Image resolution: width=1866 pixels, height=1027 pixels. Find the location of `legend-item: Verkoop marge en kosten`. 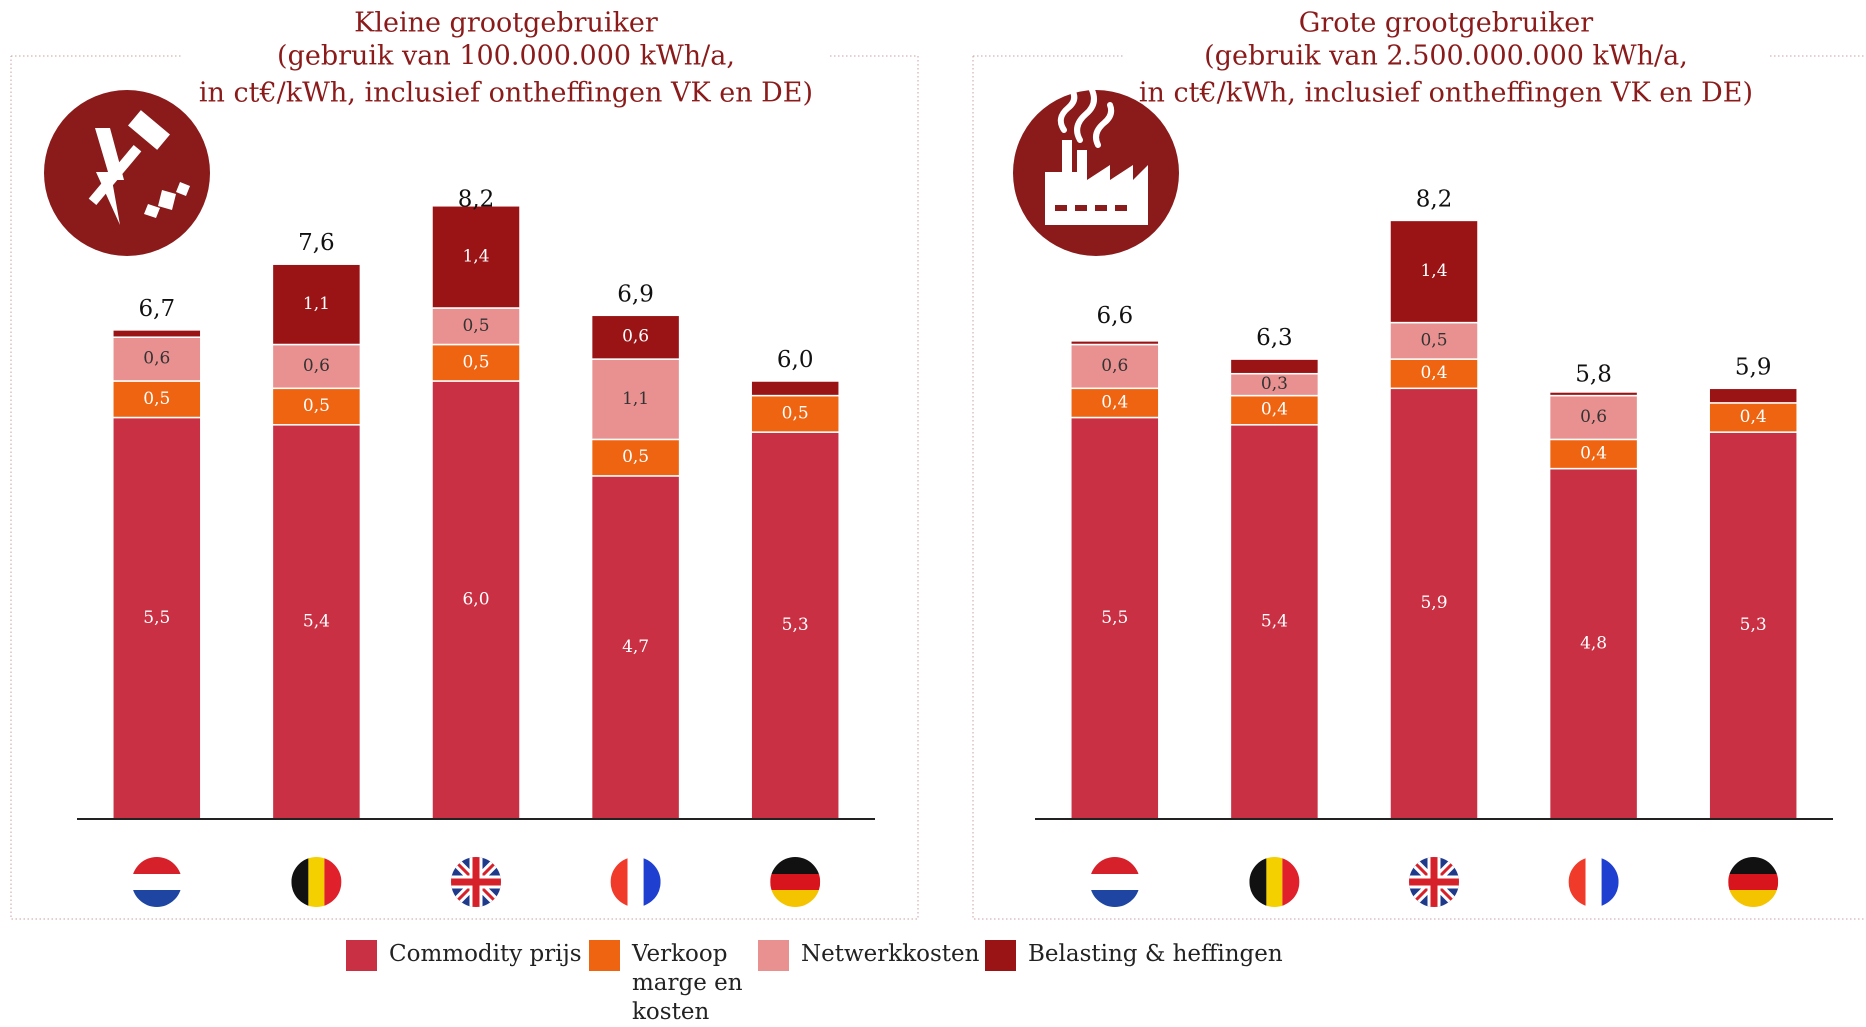

legend-item: Verkoop marge en kosten is located at coordinates (670, 983).